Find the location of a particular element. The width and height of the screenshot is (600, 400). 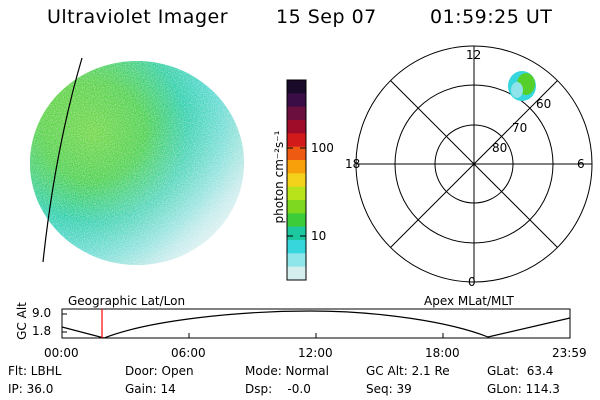

time-label: 01:59:25 UT is located at coordinates (491, 17).